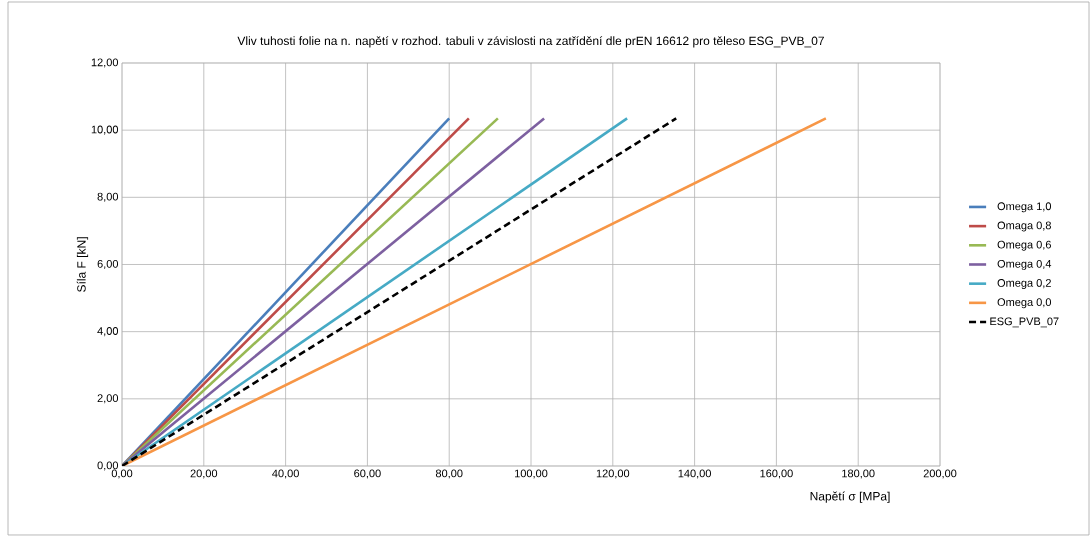 The image size is (1091, 537). I want to click on legend-label: Omega 0,2, so click(1024, 284).